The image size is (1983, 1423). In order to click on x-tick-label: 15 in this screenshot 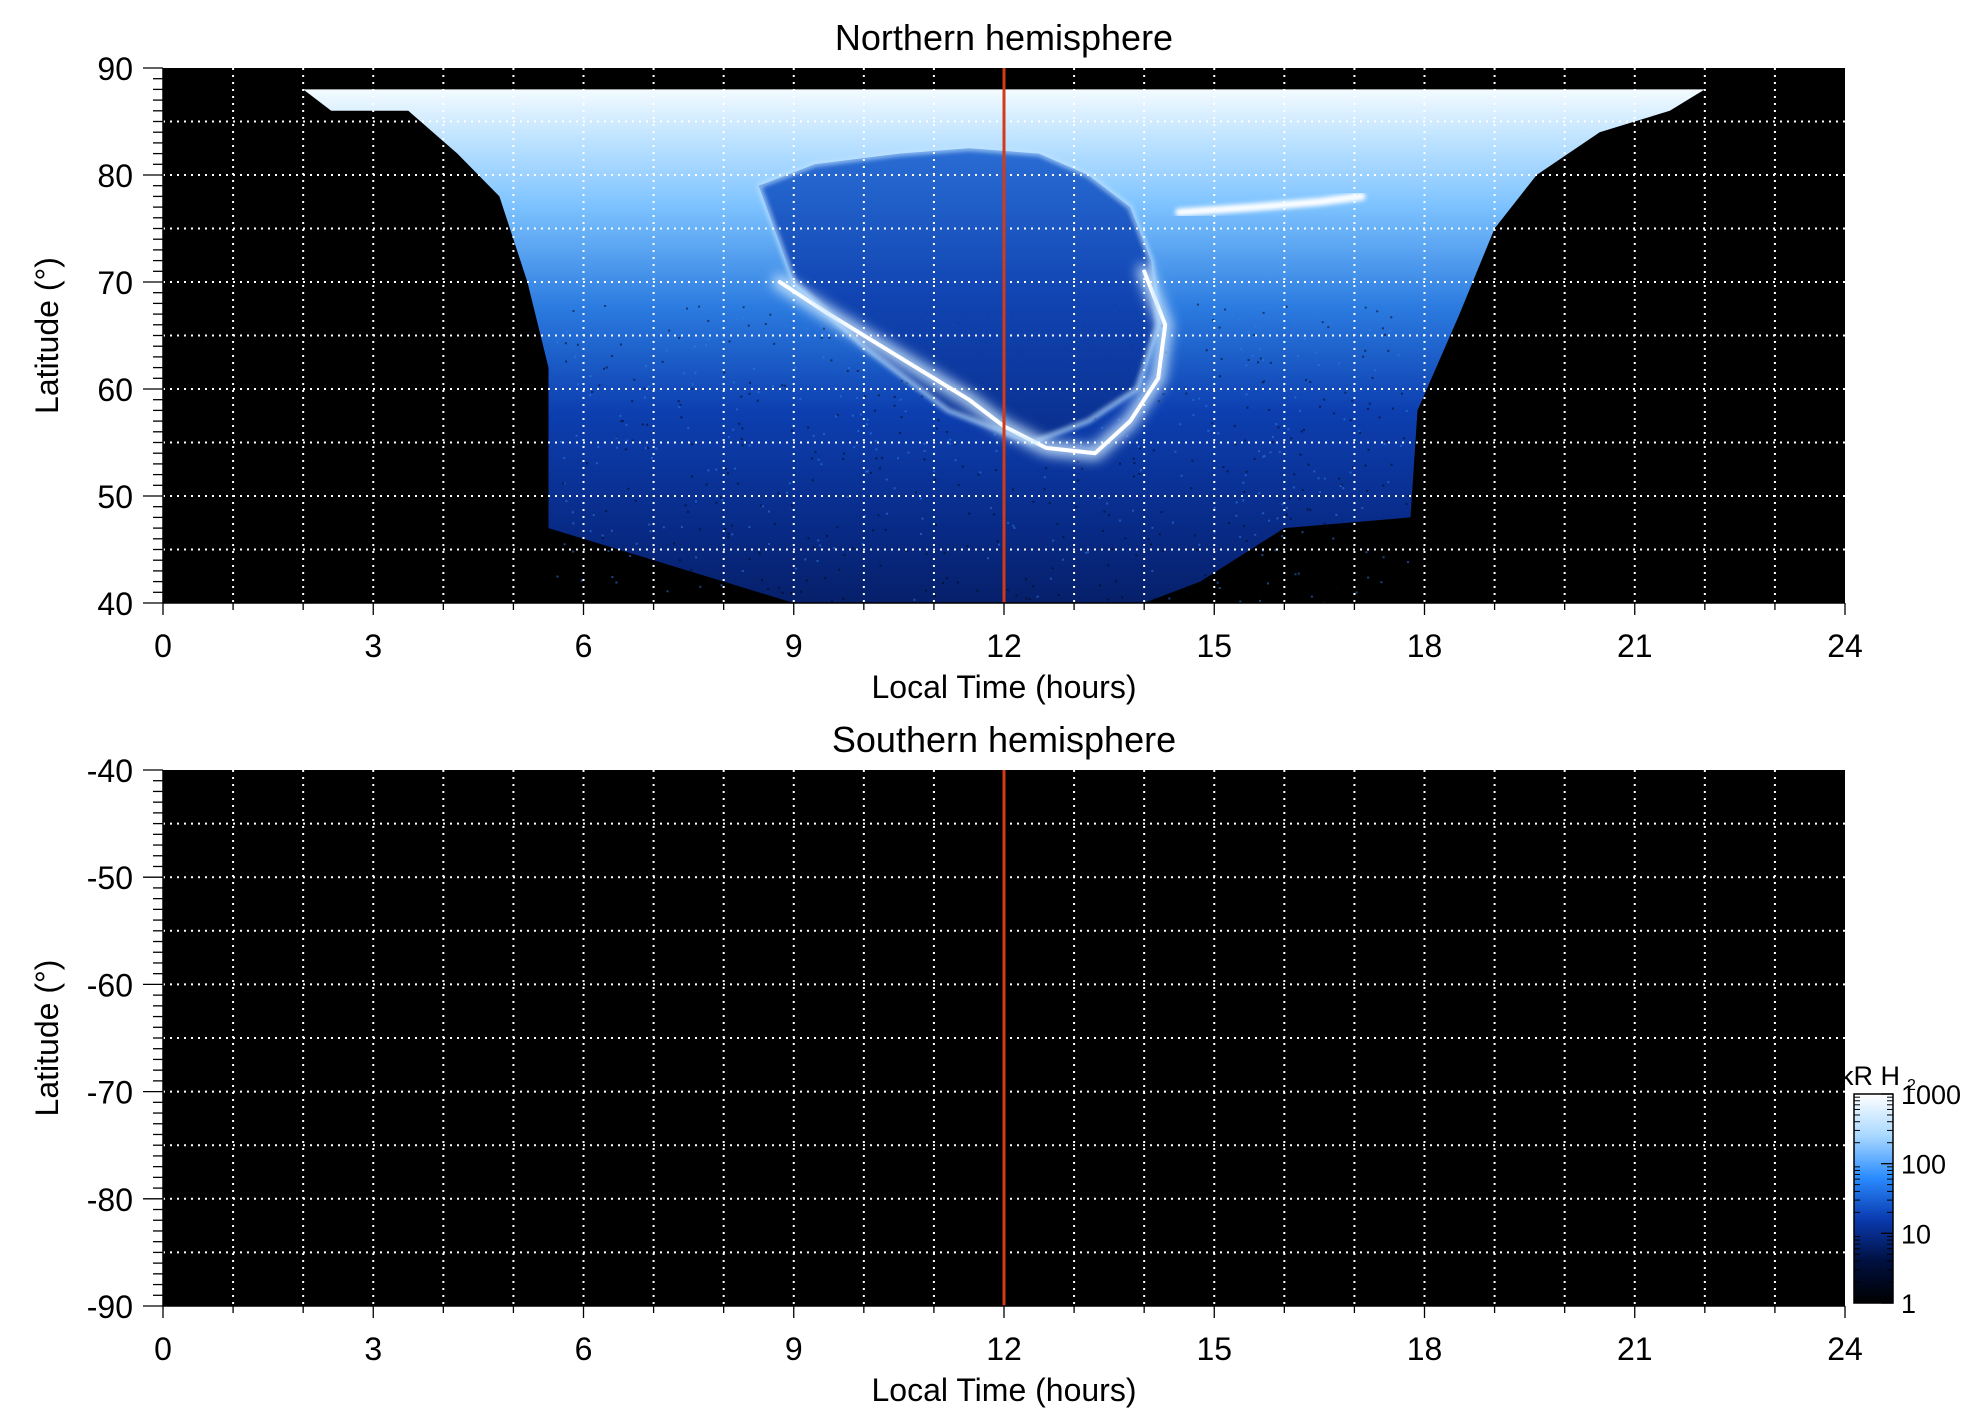, I will do `click(1214, 1349)`.